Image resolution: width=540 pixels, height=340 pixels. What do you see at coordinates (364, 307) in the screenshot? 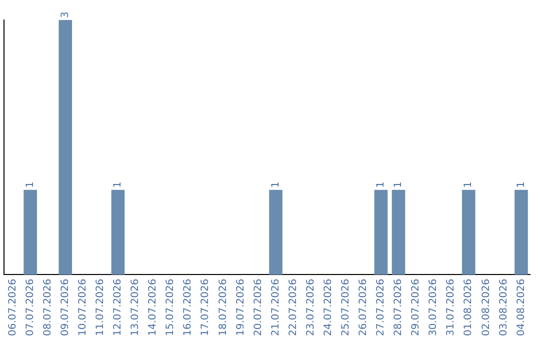
I see `x-tick-label: 26.07.2026` at bounding box center [364, 307].